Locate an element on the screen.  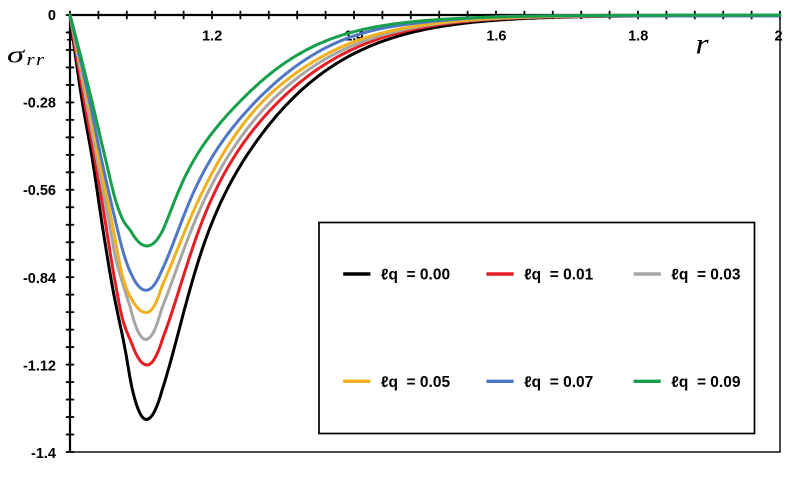
svg-text: -0.84 is located at coordinates (39, 279).